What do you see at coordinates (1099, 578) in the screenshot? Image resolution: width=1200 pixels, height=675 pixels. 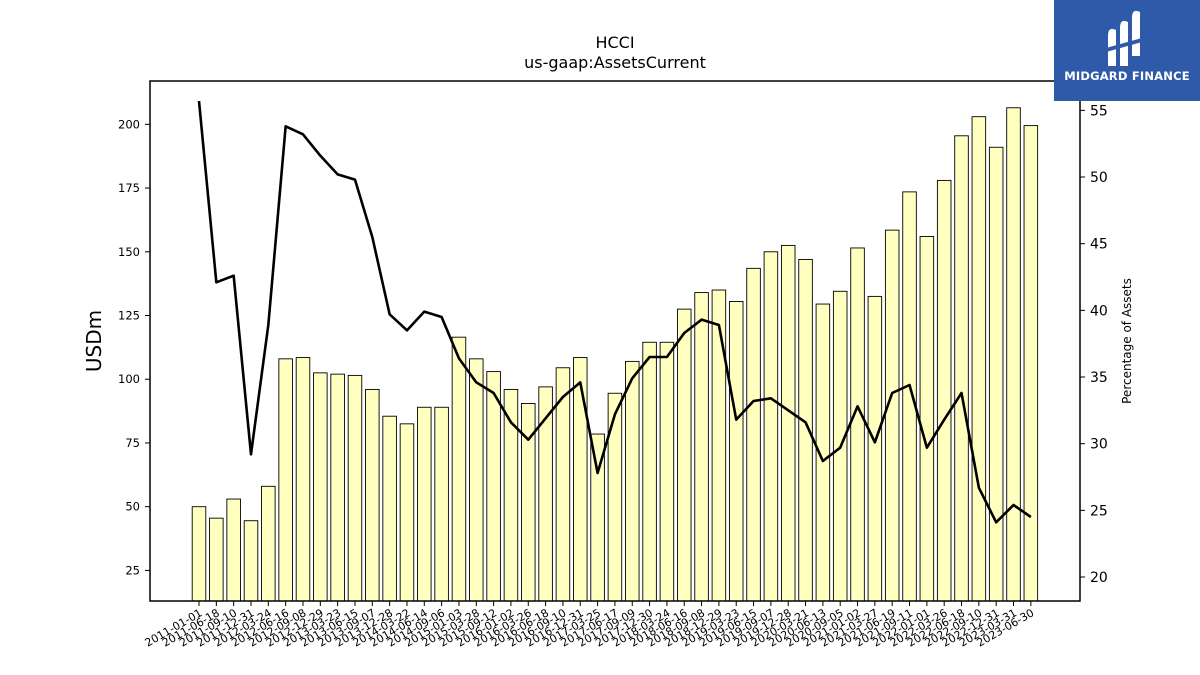 I see `y2-tick-label: 20` at bounding box center [1099, 578].